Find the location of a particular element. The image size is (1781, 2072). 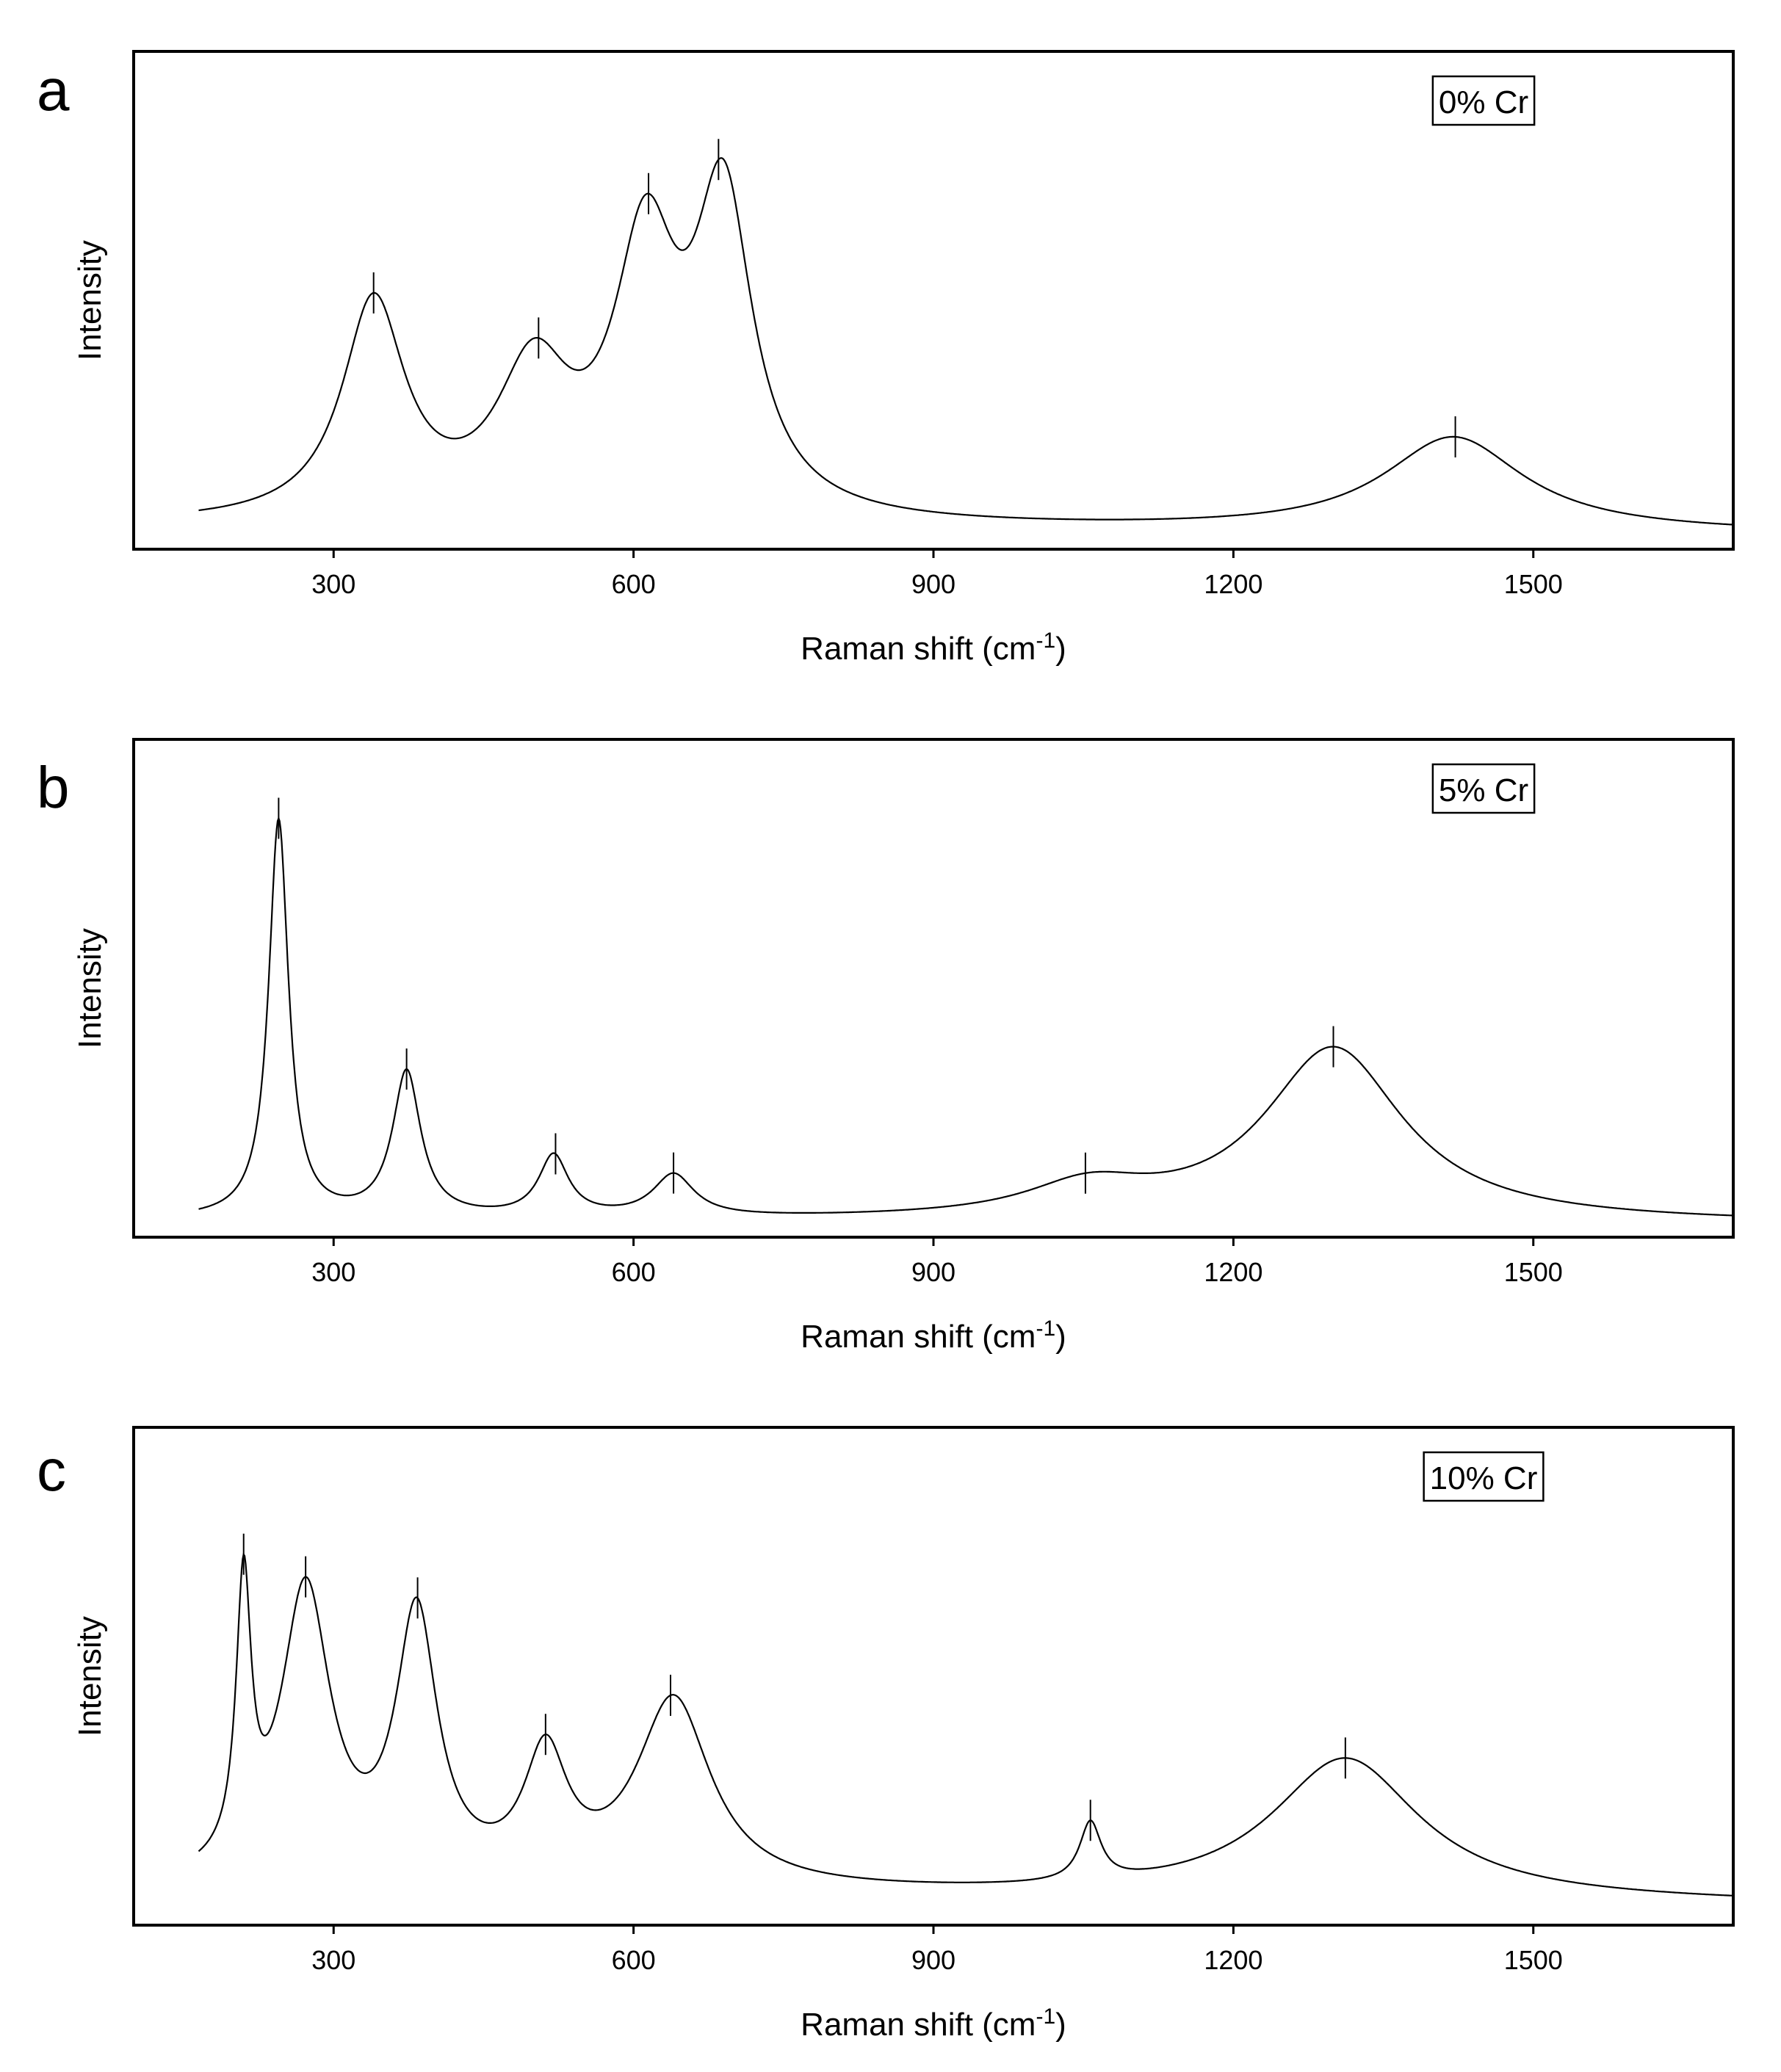

legend-label: 10% Cr is located at coordinates (1484, 1478).